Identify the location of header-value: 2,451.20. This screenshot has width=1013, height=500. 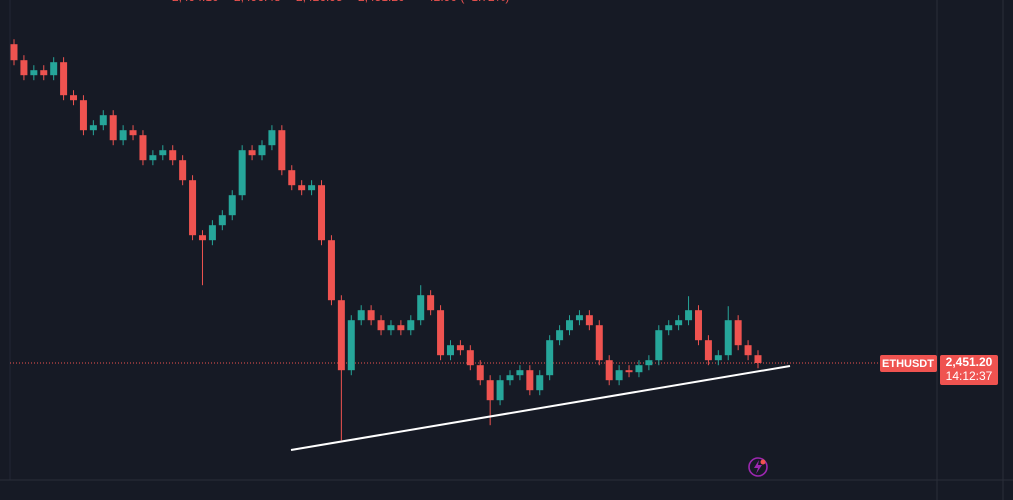
(381, 2).